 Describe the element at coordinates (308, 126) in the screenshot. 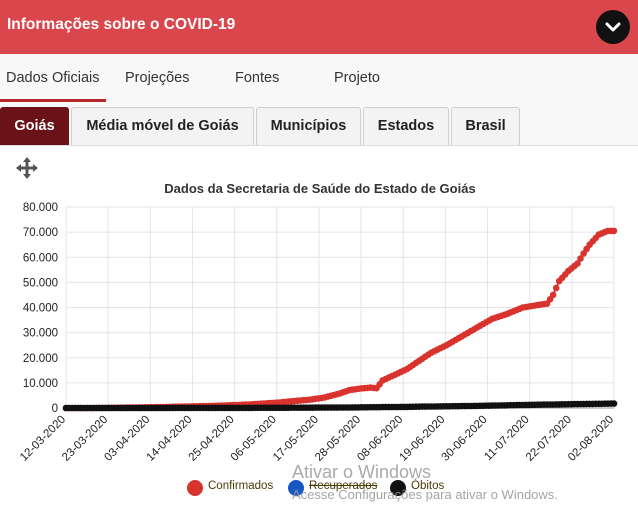

I see `subtab-municipios: Municípios` at that location.